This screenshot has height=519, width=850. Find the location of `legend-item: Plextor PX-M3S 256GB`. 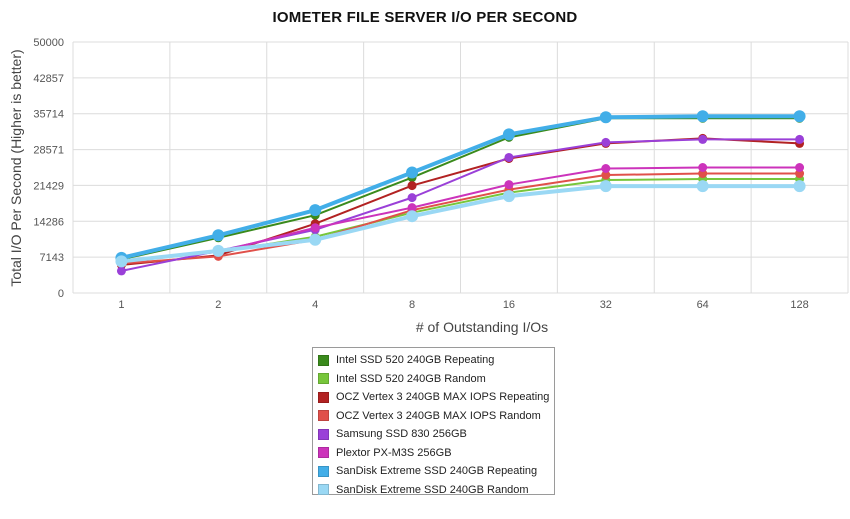

legend-item: Plextor PX-M3S 256GB is located at coordinates (436, 453).